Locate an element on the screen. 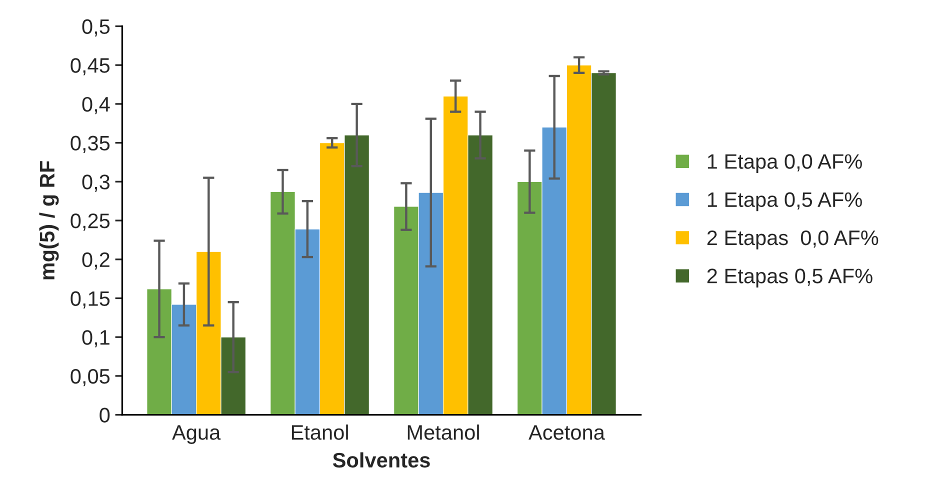 The image size is (926, 495). y-tick-label: 0,3 is located at coordinates (96, 183).